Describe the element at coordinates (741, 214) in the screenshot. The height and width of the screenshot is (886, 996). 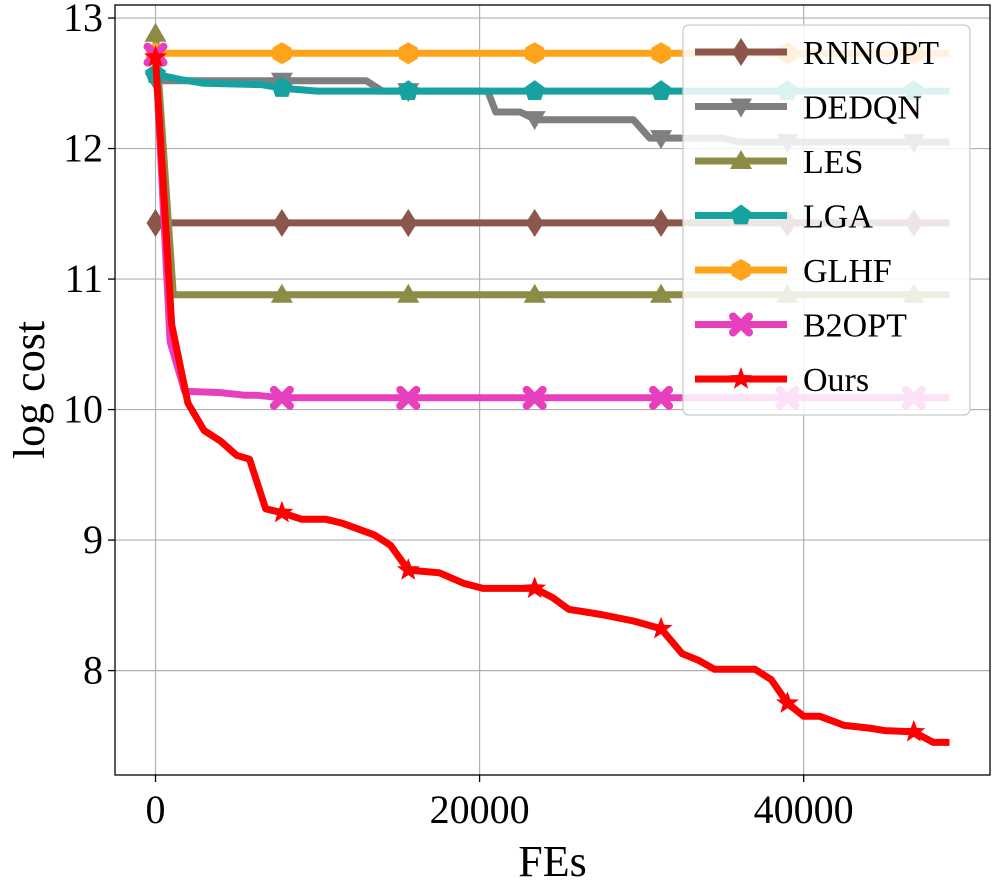
I see `legend-marker-lga` at that location.